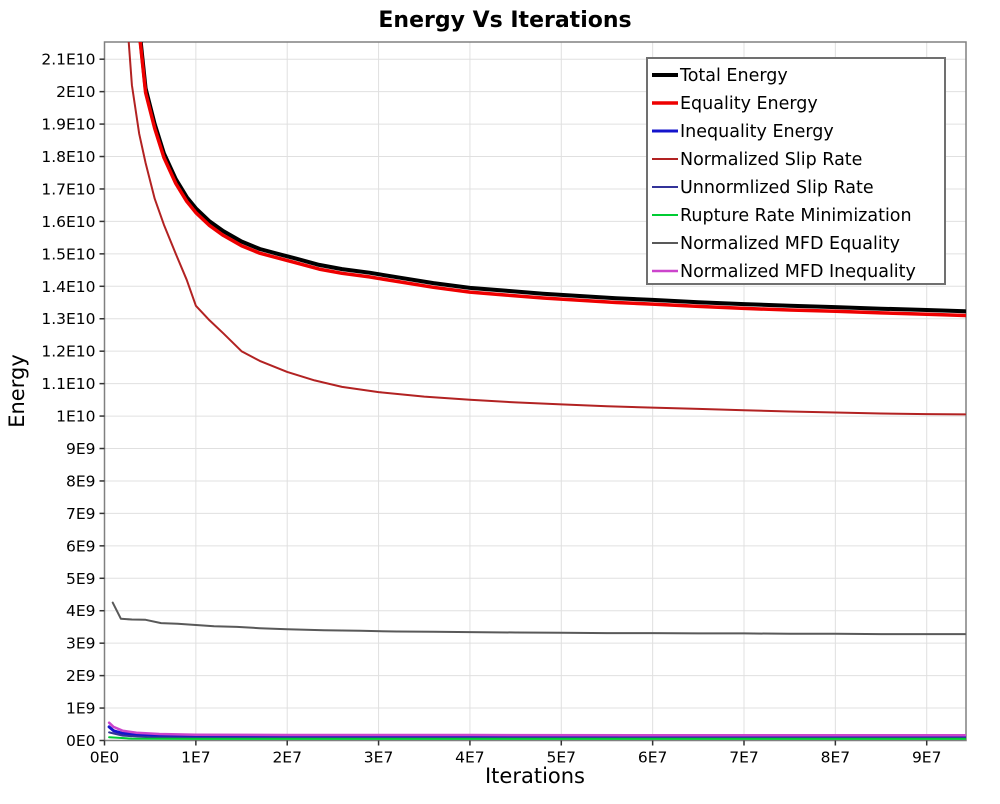  I want to click on legend-item-equality-energy: Equality Energy, so click(735, 104).